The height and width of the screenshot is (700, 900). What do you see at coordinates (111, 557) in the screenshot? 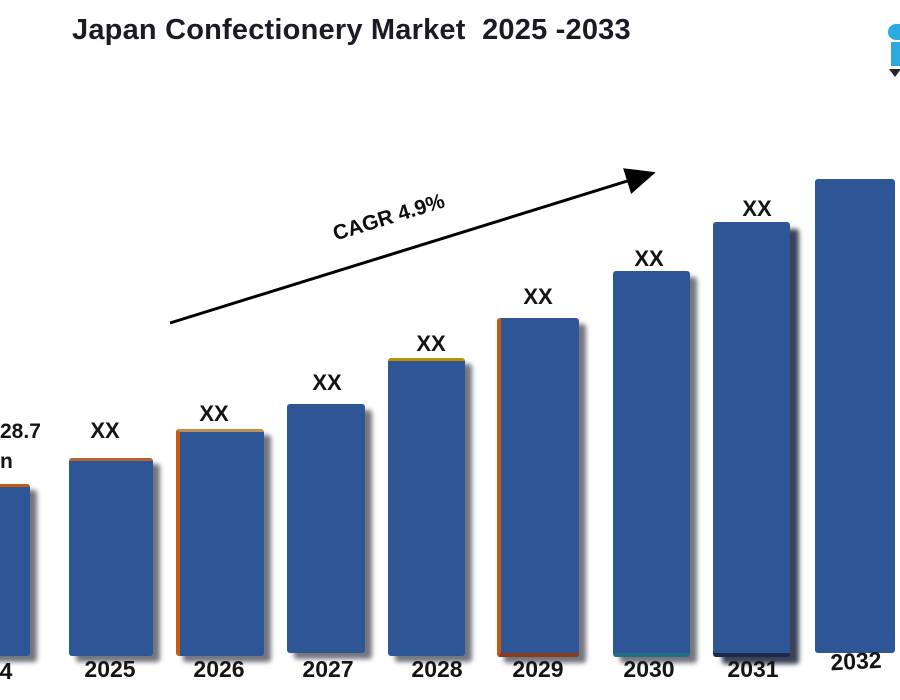
I see `bar-2025` at bounding box center [111, 557].